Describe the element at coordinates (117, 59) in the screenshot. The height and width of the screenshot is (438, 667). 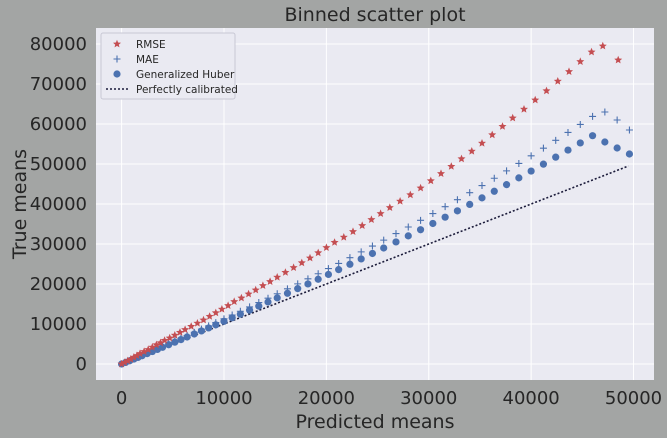
I see `legend-marker-mae` at that location.